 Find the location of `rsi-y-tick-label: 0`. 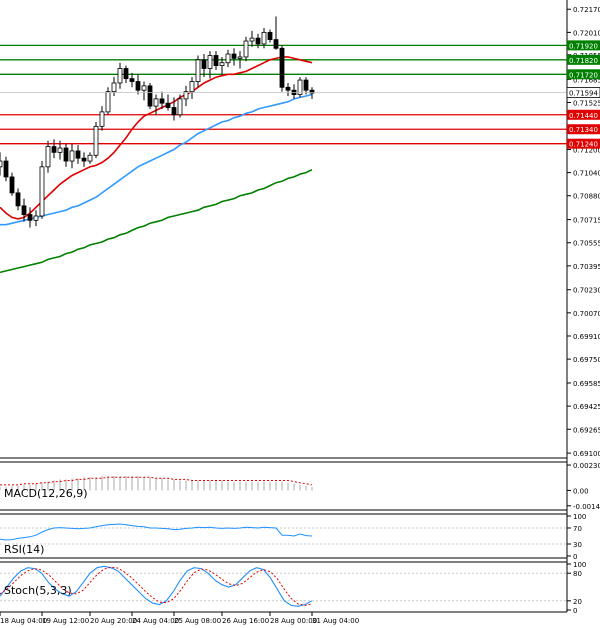

rsi-y-tick-label: 0 is located at coordinates (575, 557).